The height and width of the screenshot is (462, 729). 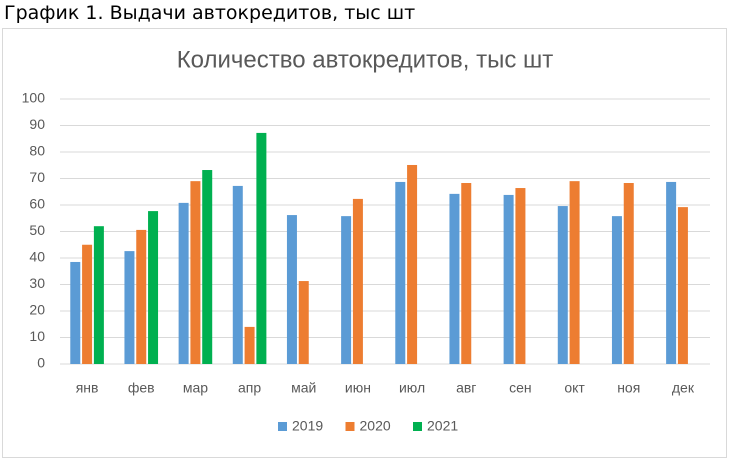 What do you see at coordinates (520, 388) in the screenshot?
I see `x-tick-label: сен` at bounding box center [520, 388].